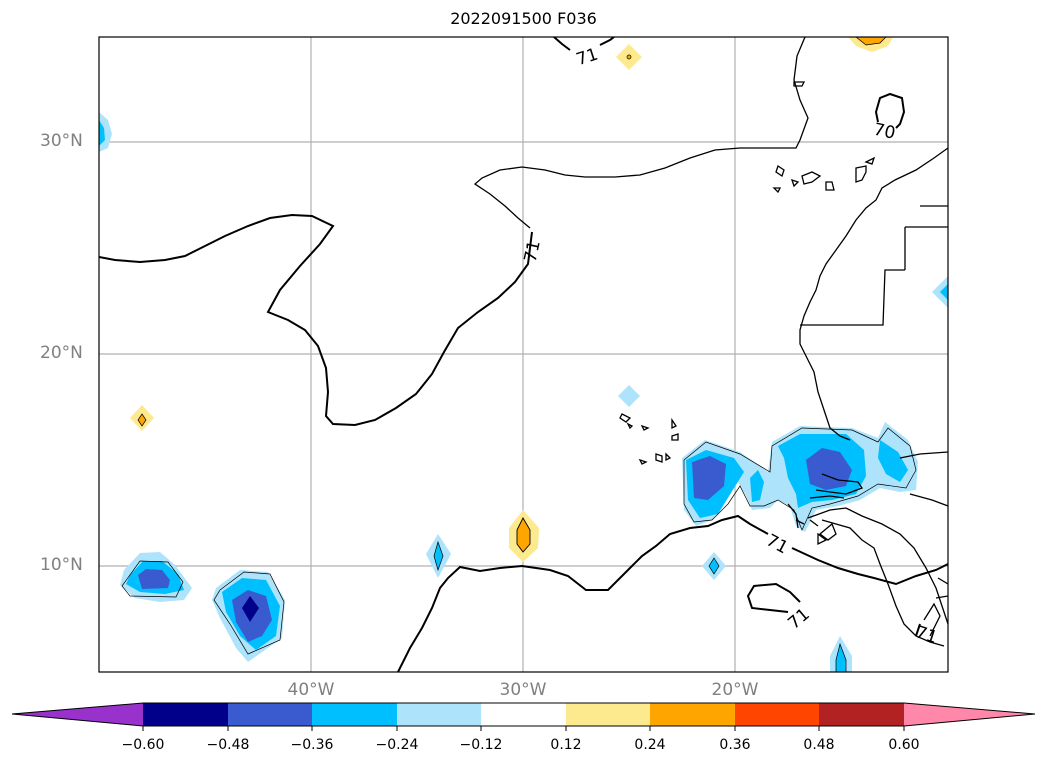  Describe the element at coordinates (61, 353) in the screenshot. I see `lat-label-20n: 20°N` at that location.